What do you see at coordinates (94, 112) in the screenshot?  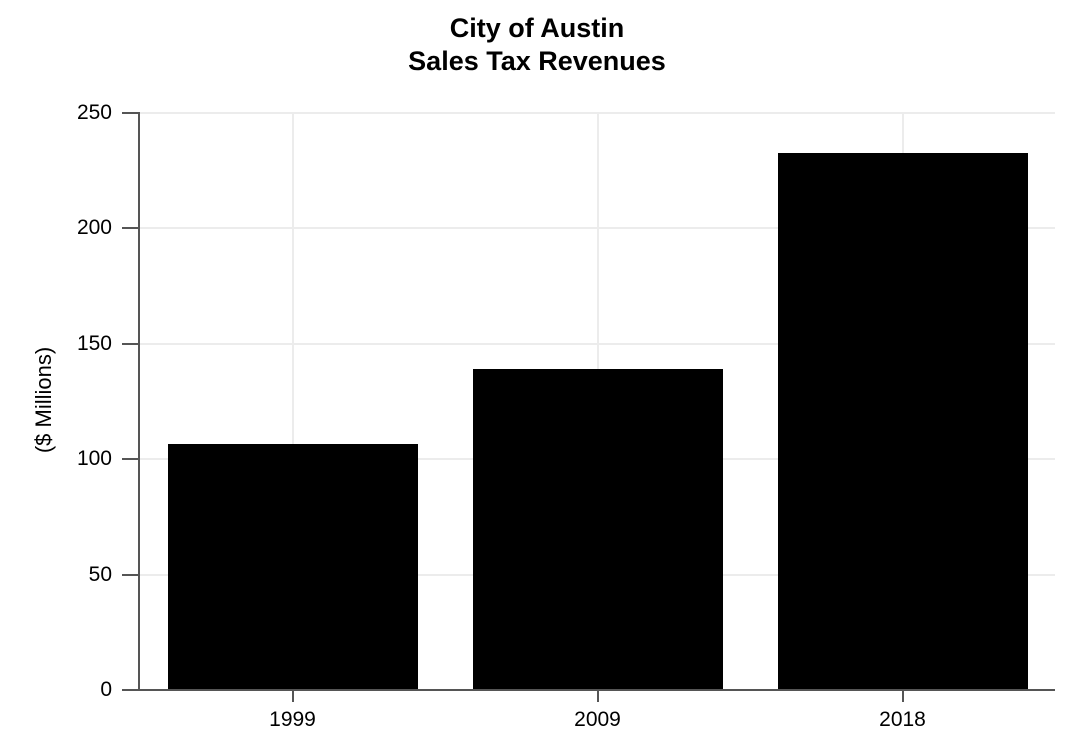 I see `y-tick-label-250: 250` at bounding box center [94, 112].